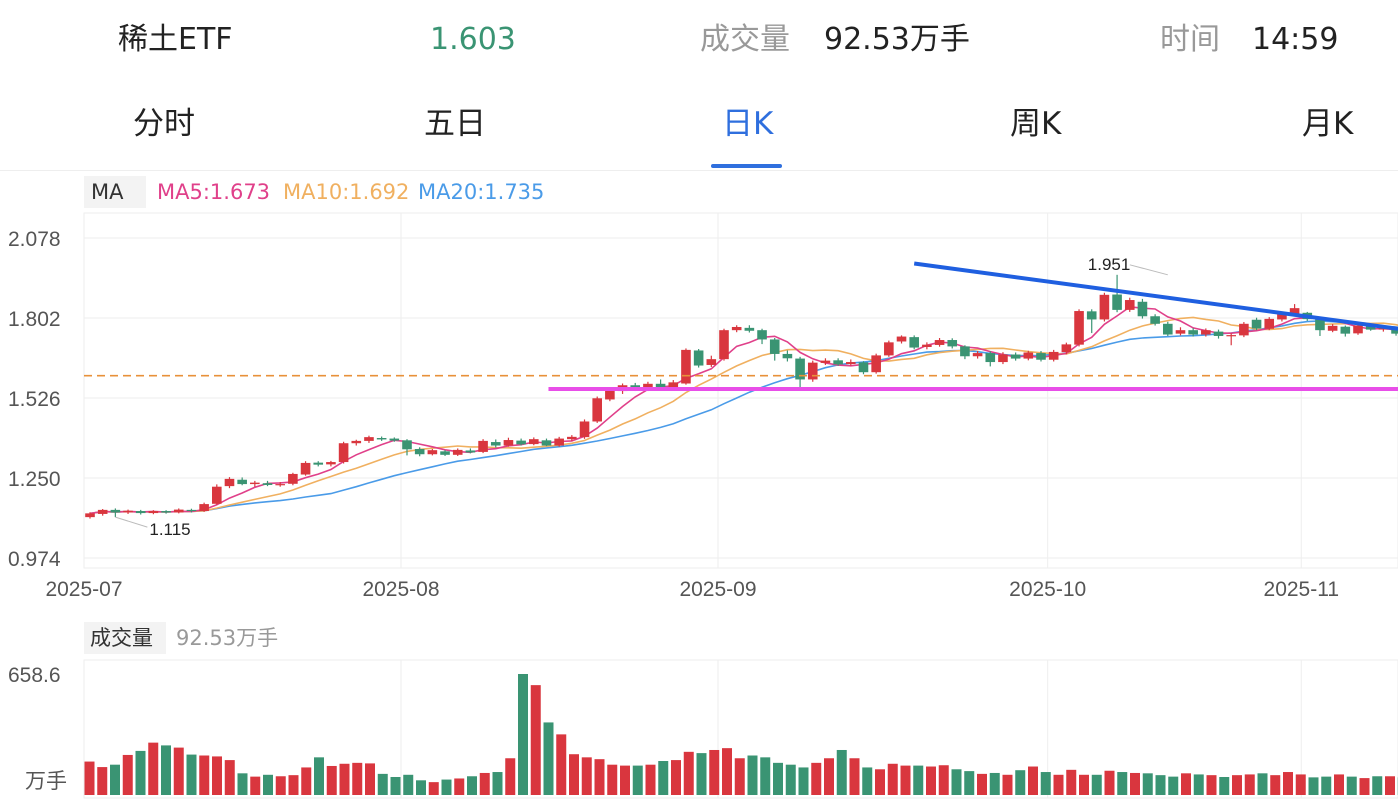 The height and width of the screenshot is (800, 1398). What do you see at coordinates (746, 166) in the screenshot?
I see `active-tab-indicator` at bounding box center [746, 166].